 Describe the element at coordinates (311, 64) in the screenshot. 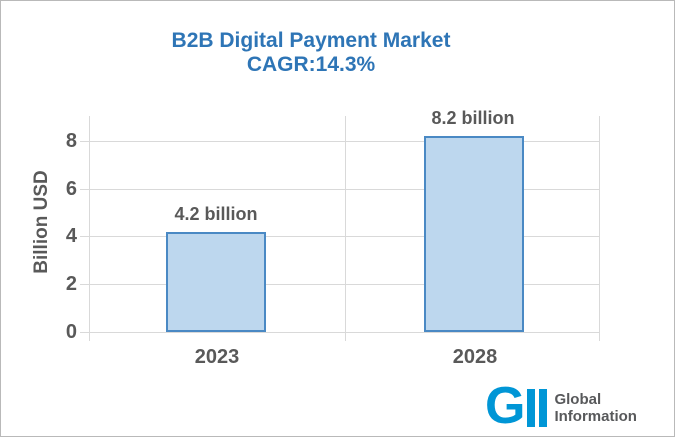

I see `chart-title-line2: CAGR:14.3%` at that location.